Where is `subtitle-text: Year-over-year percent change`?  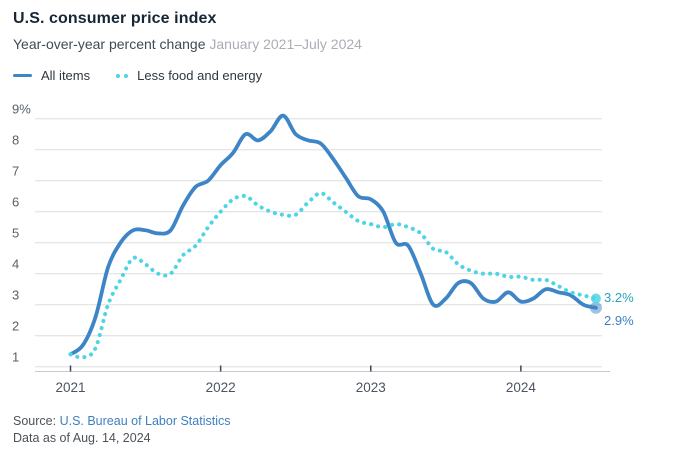
subtitle-text: Year-over-year percent change is located at coordinates (109, 44).